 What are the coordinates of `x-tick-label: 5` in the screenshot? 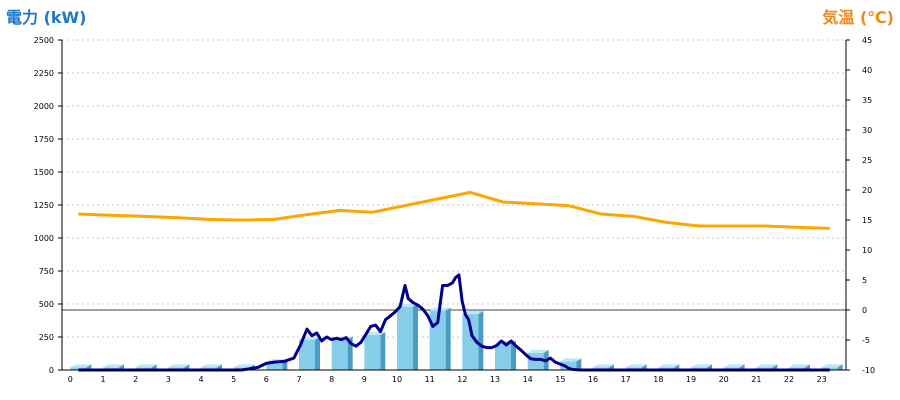 It's located at (233, 379).